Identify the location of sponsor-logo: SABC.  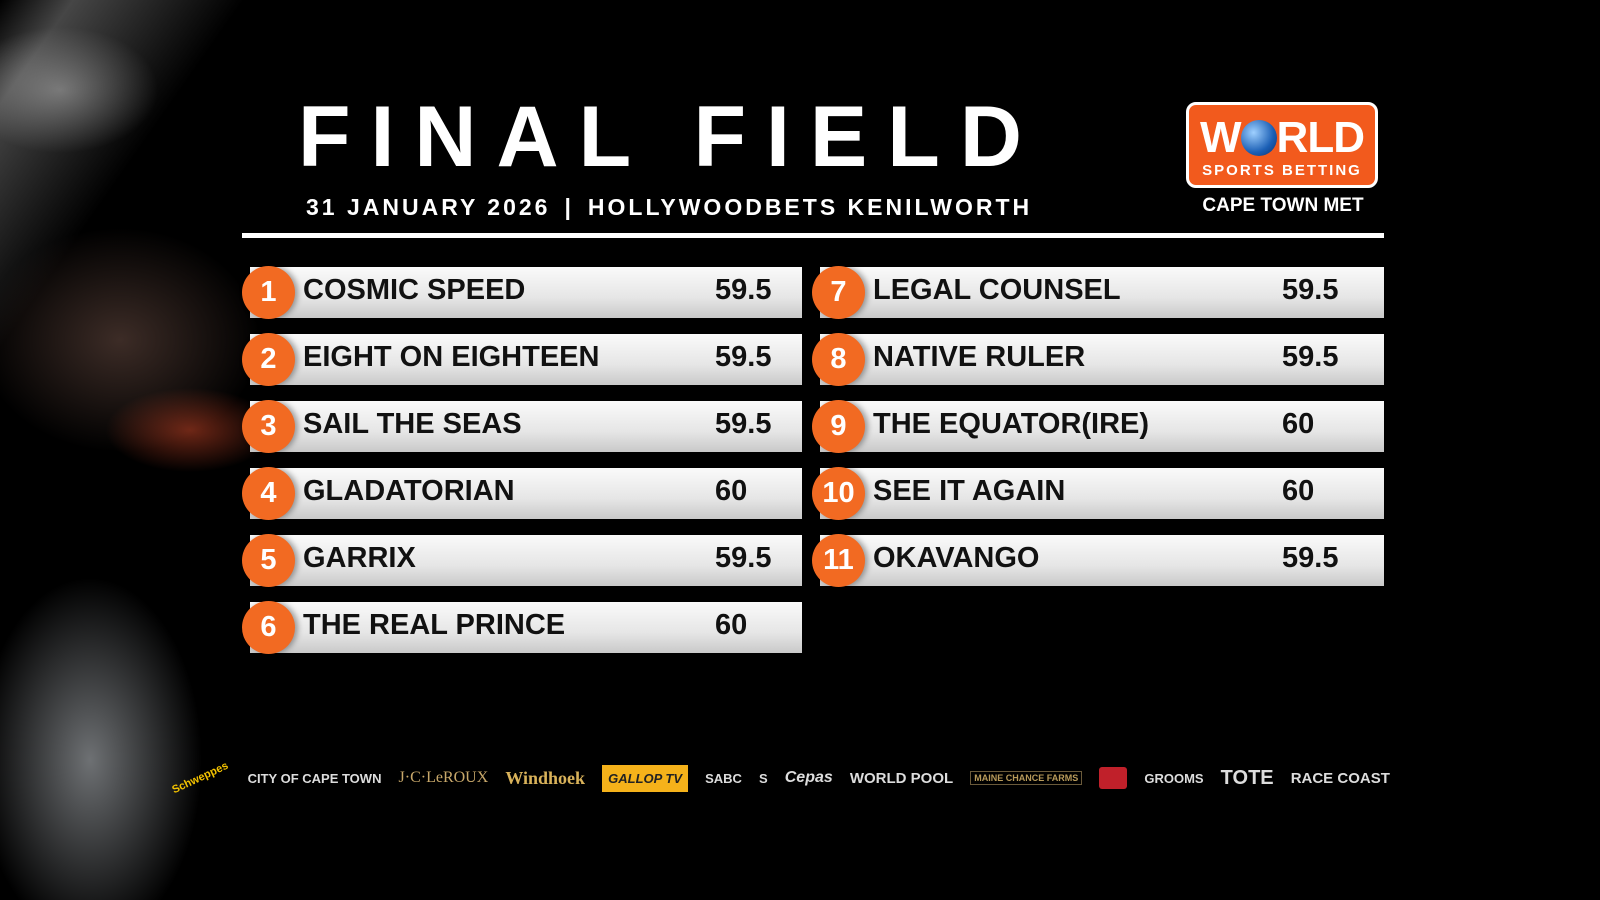
(723, 778).